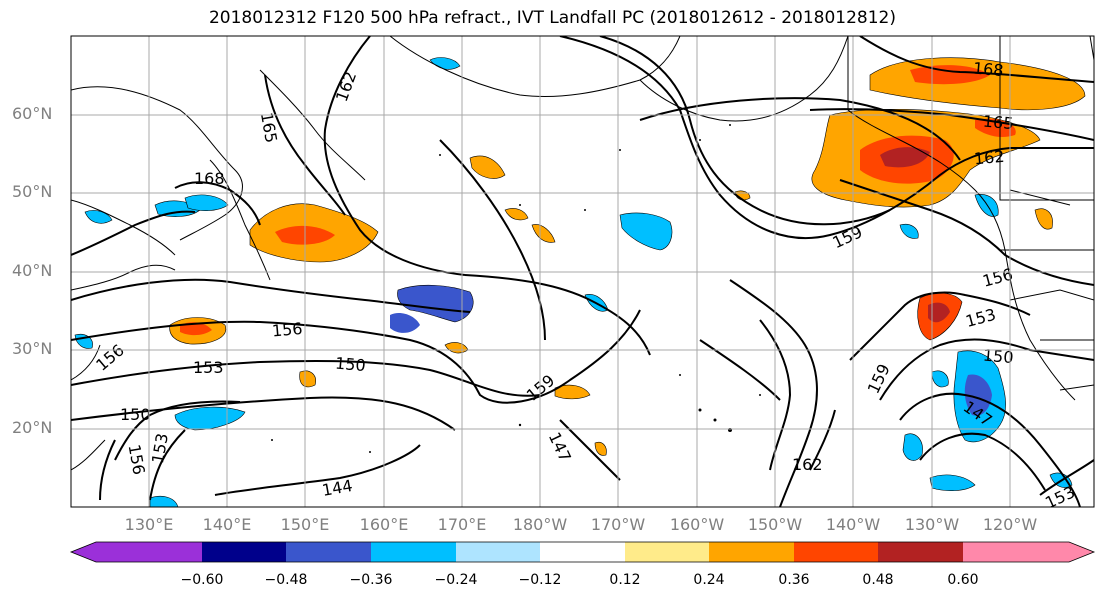 This screenshot has width=1105, height=601. Describe the element at coordinates (963, 580) in the screenshot. I see `colorbar-tick-label: 0.60` at that location.